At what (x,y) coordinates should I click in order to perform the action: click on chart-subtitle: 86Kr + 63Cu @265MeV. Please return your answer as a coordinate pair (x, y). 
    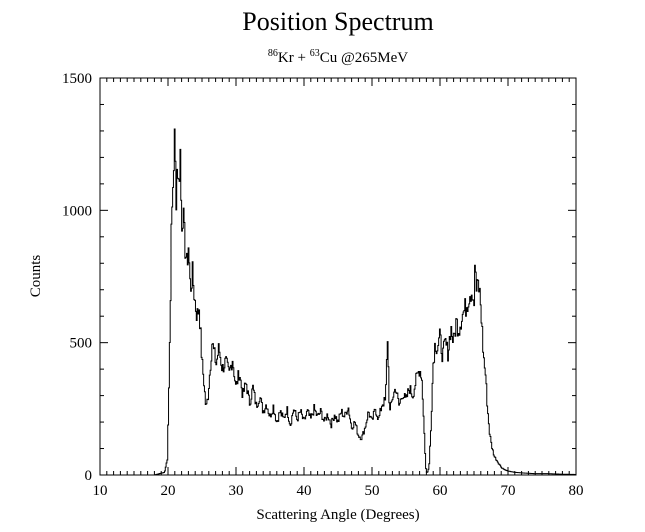
    Looking at the image, I should click on (338, 57).